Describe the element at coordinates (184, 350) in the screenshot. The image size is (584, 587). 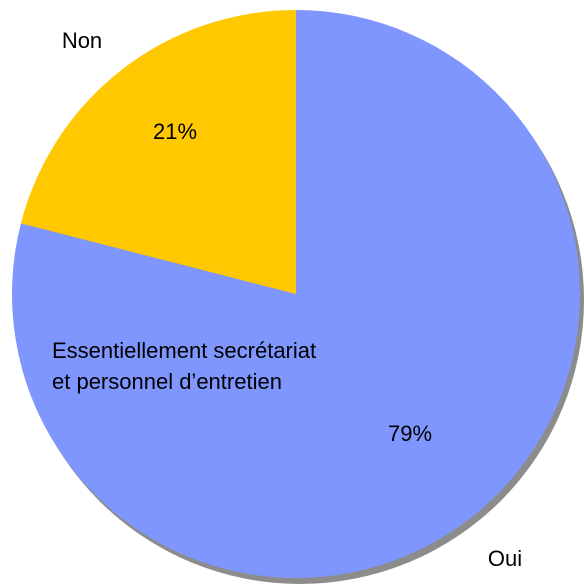
I see `annotation: Essentiellement secrétariat` at that location.